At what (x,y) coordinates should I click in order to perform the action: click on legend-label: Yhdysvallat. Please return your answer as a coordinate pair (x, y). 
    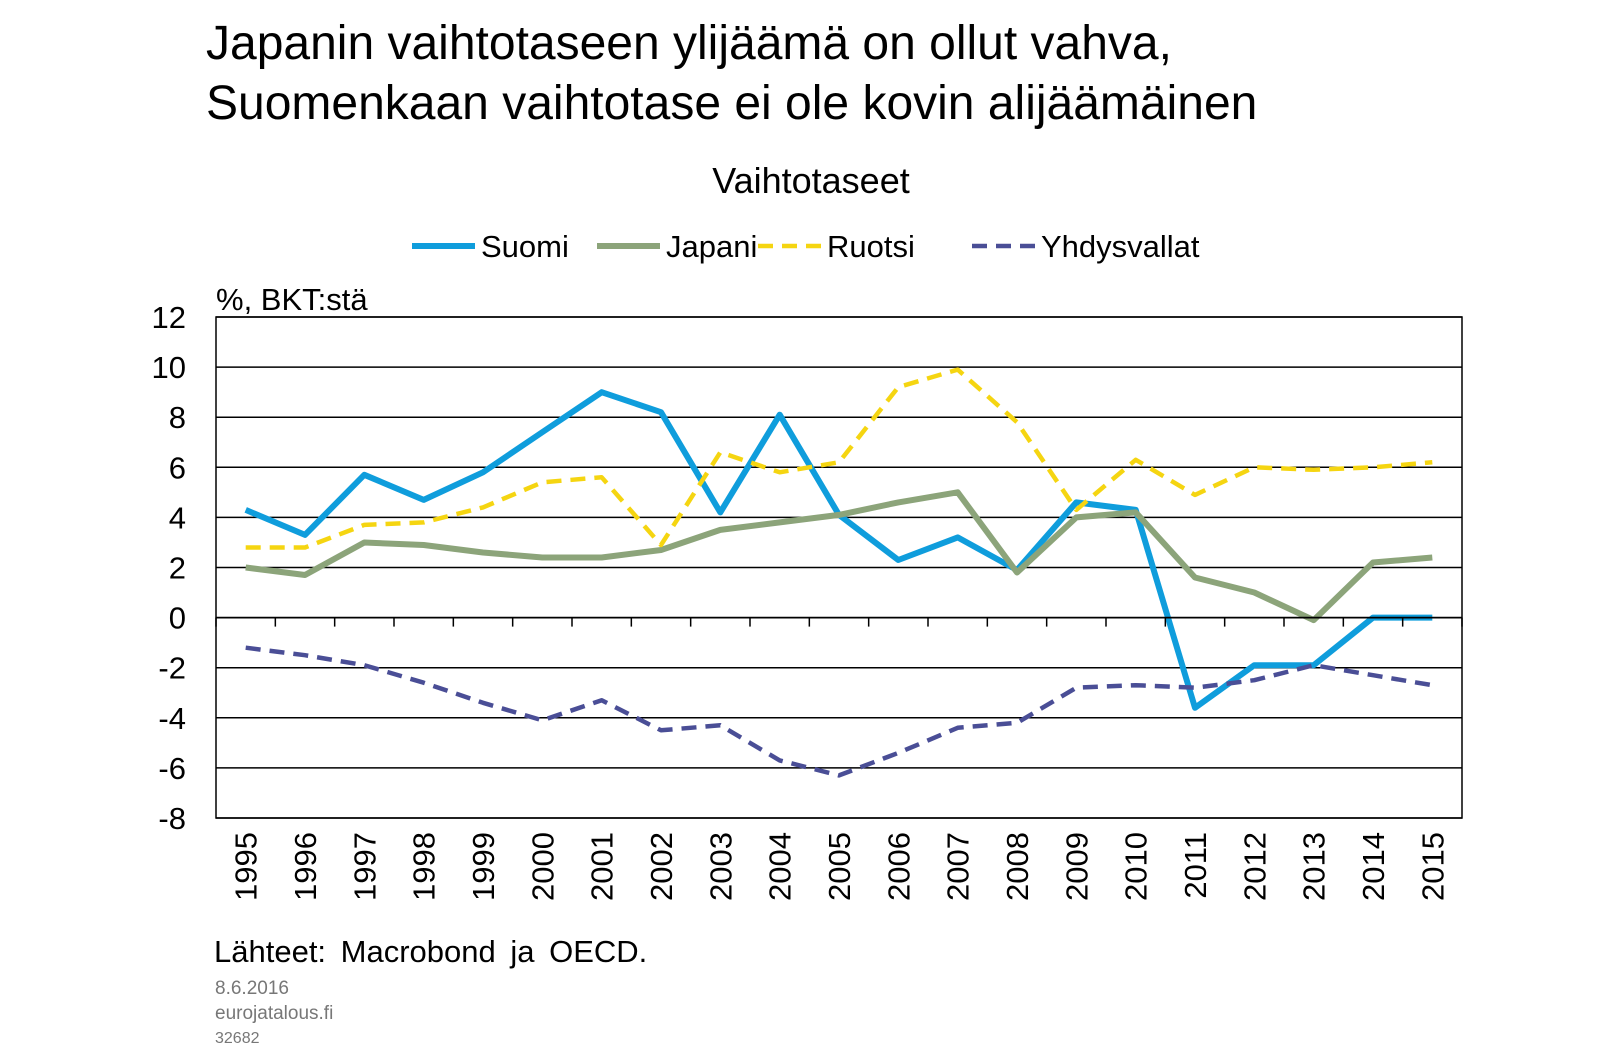
    Looking at the image, I should click on (1120, 246).